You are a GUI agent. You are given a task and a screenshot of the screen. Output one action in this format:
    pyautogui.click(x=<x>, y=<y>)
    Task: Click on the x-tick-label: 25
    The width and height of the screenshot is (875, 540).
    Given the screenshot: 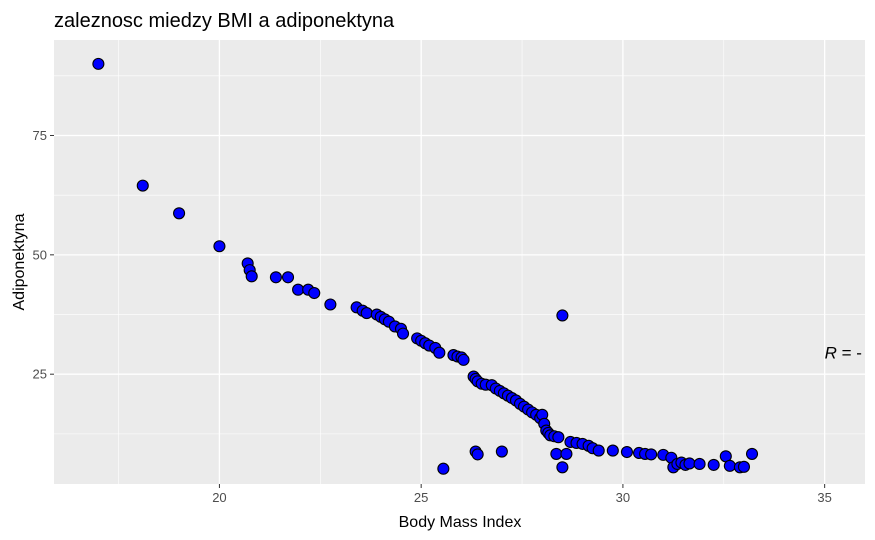 What is the action you would take?
    pyautogui.click(x=421, y=497)
    